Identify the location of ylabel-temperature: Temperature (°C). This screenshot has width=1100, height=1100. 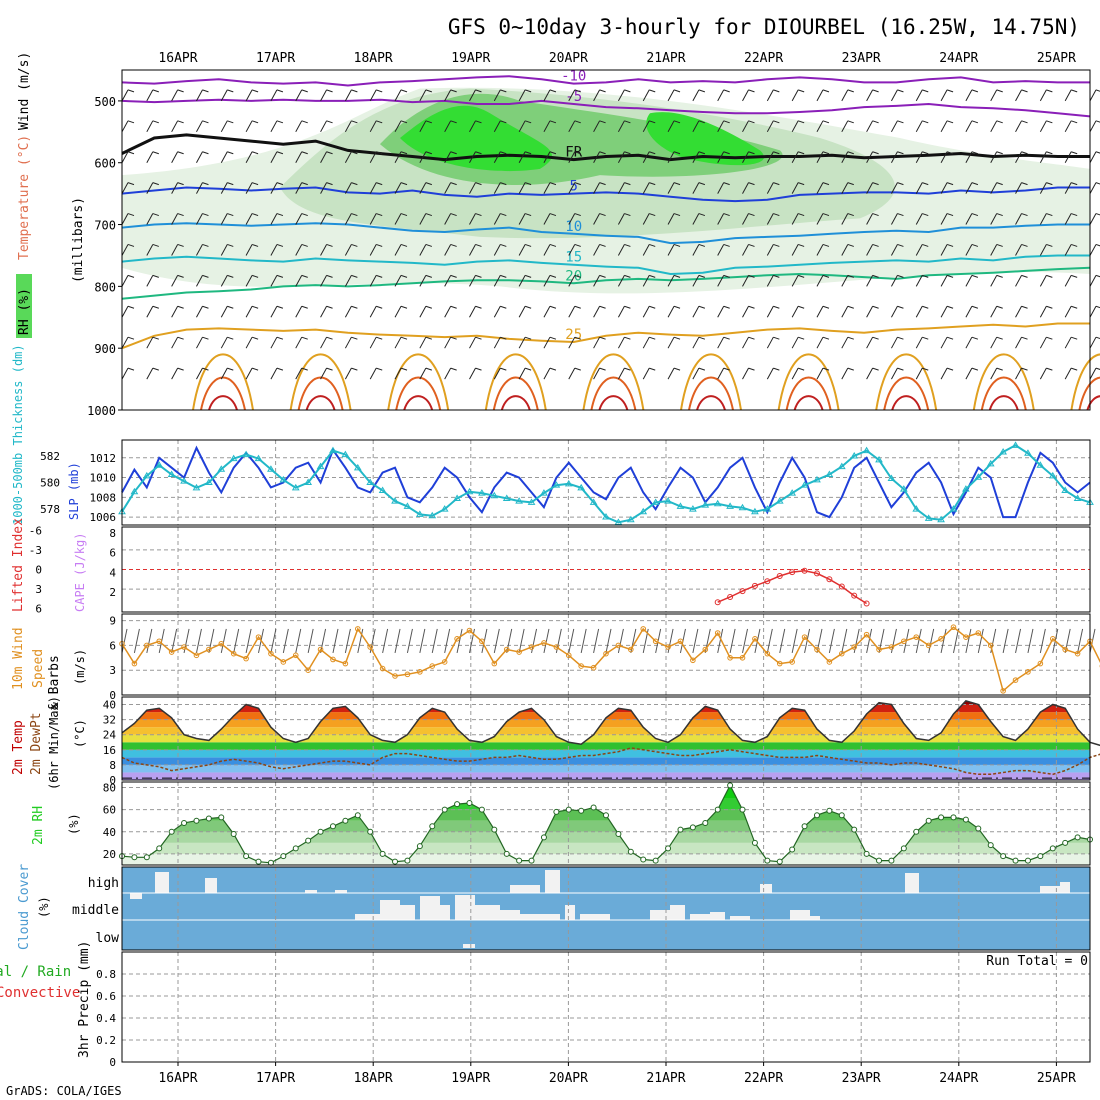
(24, 197).